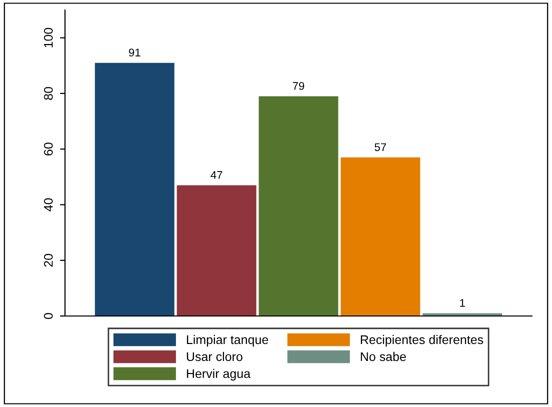 The image size is (552, 407). Describe the element at coordinates (298, 86) in the screenshot. I see `data-label: 79` at that location.